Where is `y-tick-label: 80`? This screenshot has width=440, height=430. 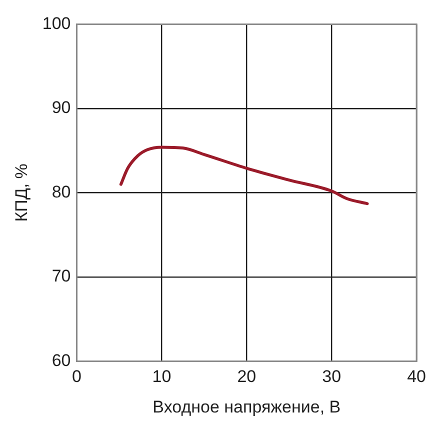 y-tick-label: 80 is located at coordinates (61, 192).